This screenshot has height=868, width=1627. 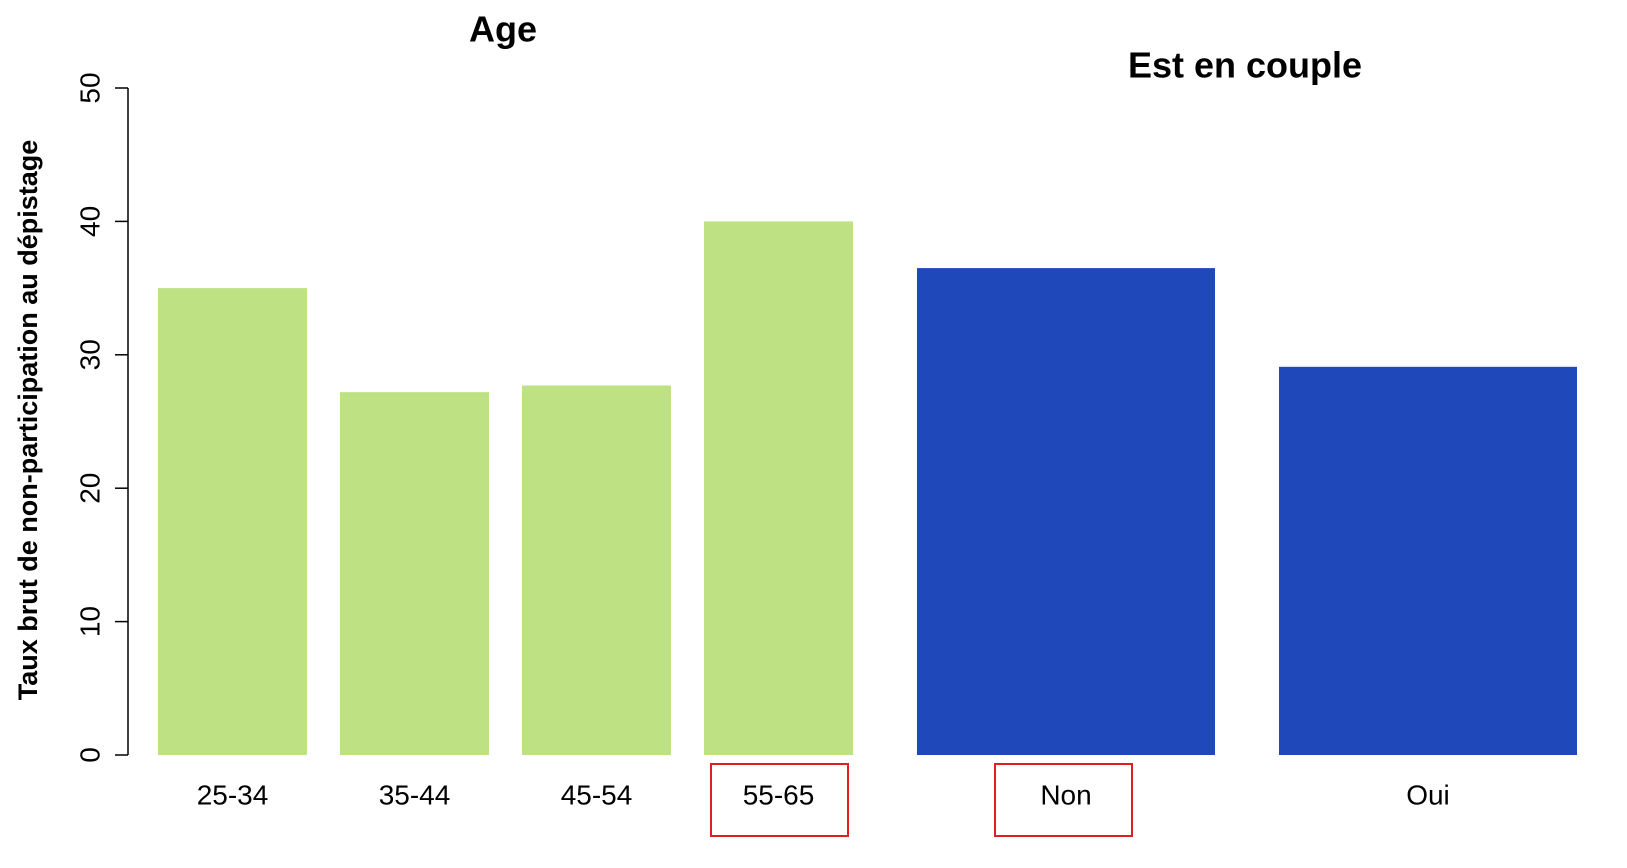 What do you see at coordinates (233, 794) in the screenshot?
I see `x-tick-label: 25-34` at bounding box center [233, 794].